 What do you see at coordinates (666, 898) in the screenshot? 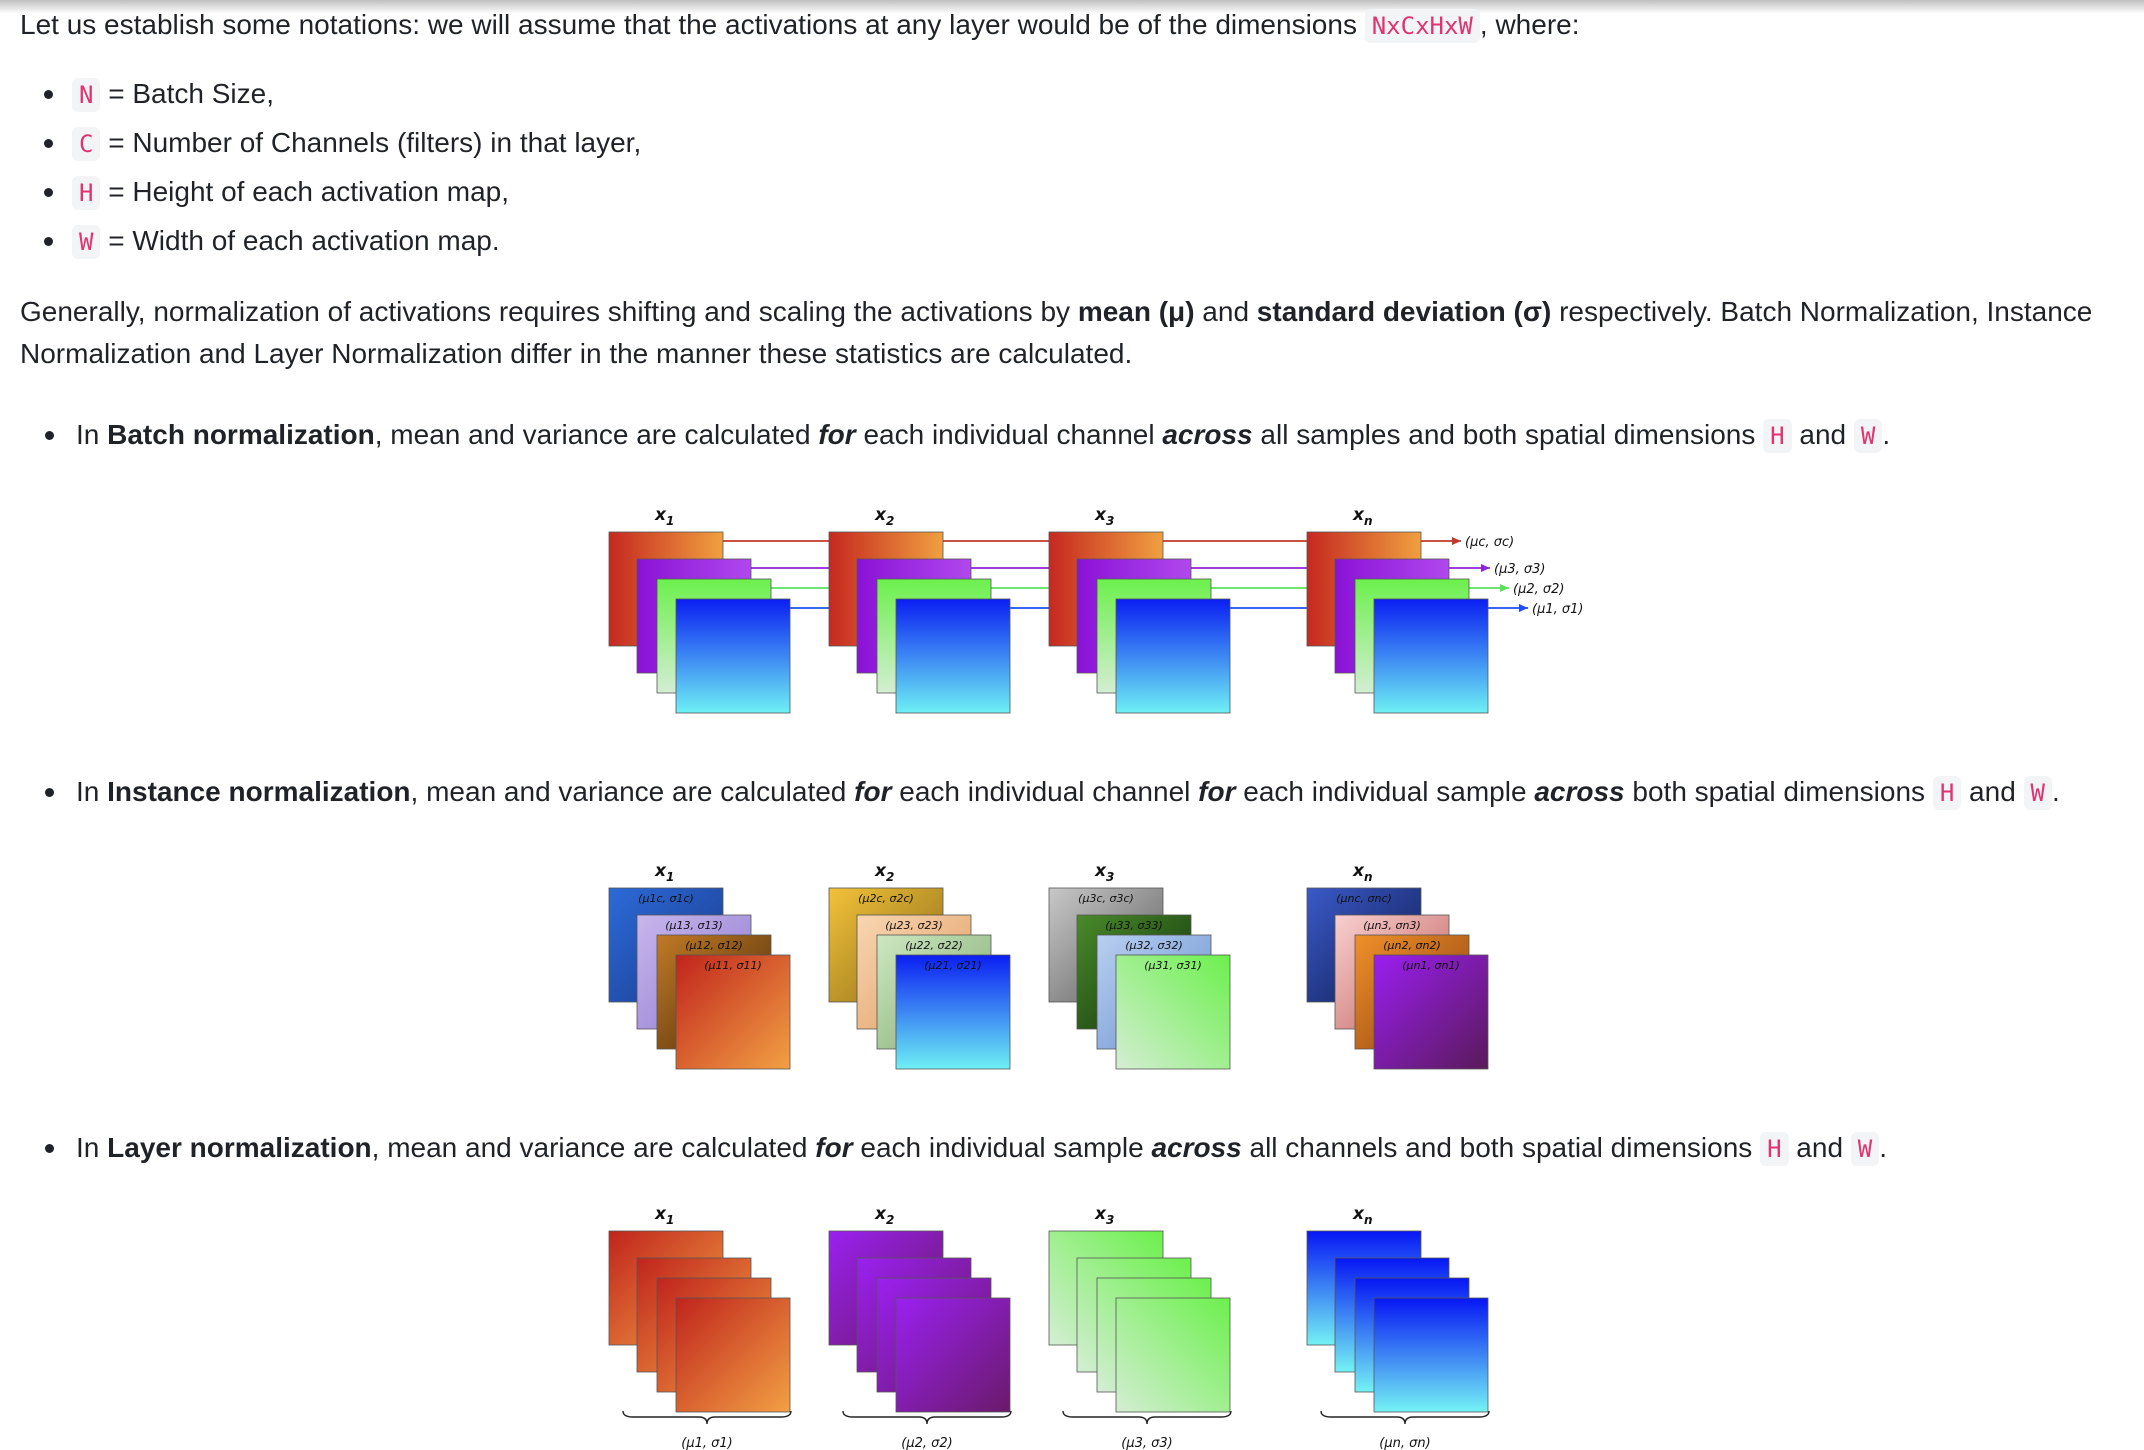
I see `stat-label: (μ1c, σ1c)` at bounding box center [666, 898].